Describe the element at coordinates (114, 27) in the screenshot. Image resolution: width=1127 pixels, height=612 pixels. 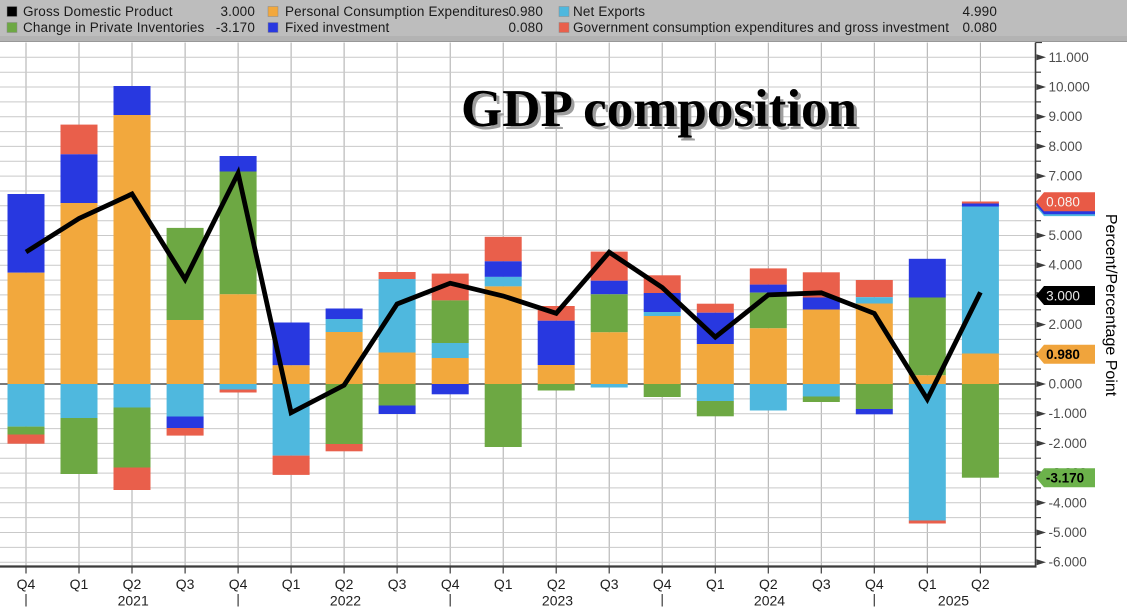
I see `svg-text: Change in Private Inventories` at that location.